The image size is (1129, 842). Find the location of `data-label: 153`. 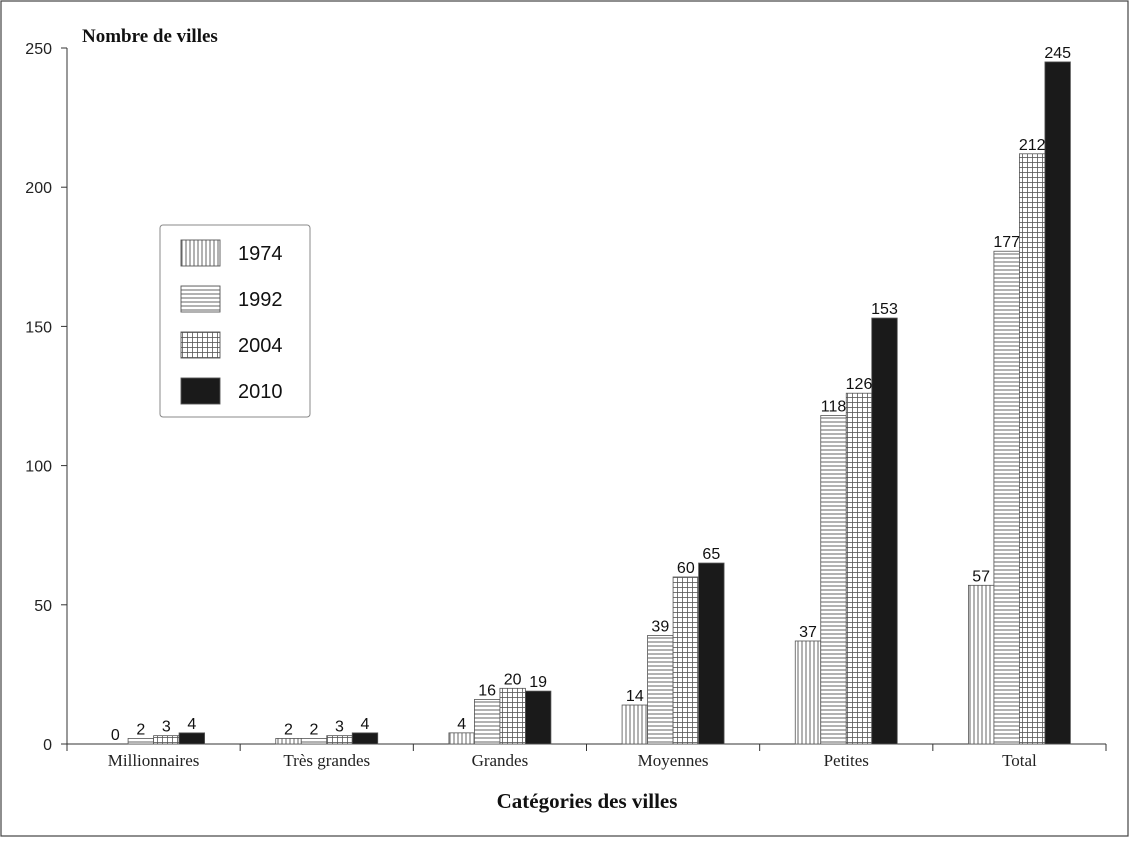

data-label: 153 is located at coordinates (884, 309).